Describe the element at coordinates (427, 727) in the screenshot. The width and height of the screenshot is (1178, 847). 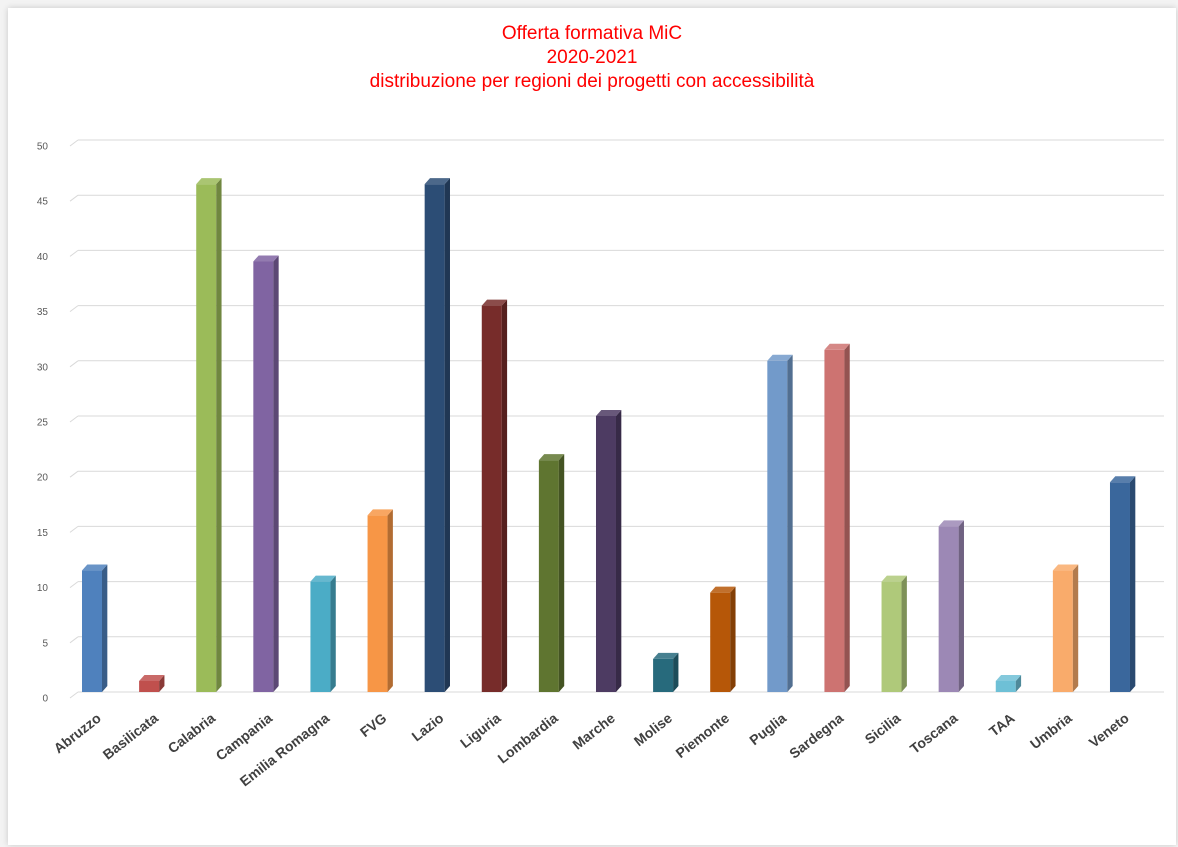
I see `x-category-label: Lazio` at that location.